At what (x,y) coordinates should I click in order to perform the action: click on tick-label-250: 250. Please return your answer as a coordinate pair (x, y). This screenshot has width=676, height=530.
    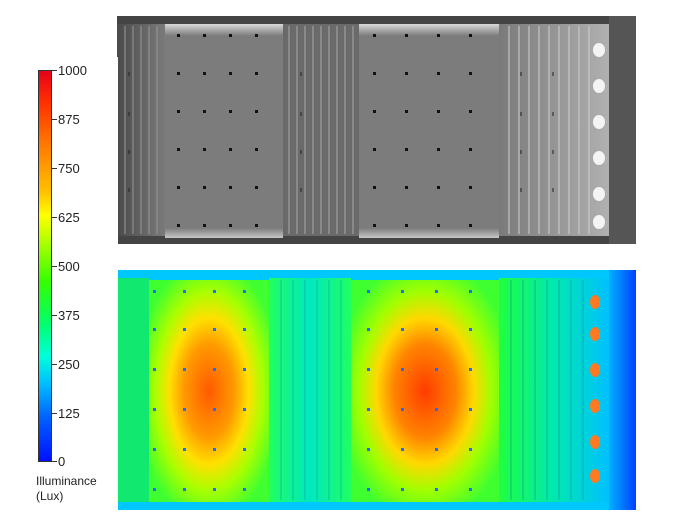
    Looking at the image, I should click on (69, 364).